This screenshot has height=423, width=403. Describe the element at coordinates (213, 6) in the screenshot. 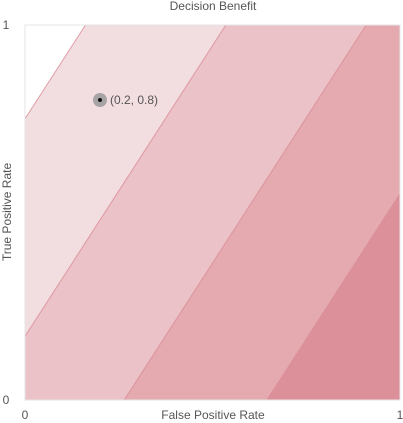

I see `chart-title: Decision Benefit` at that location.